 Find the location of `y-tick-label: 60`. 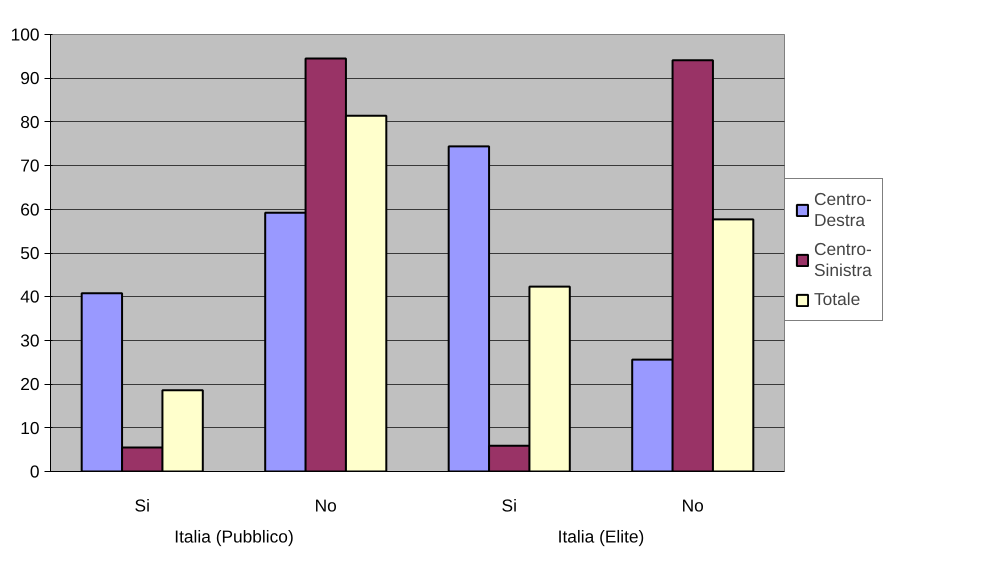

y-tick-label: 60 is located at coordinates (30, 209).